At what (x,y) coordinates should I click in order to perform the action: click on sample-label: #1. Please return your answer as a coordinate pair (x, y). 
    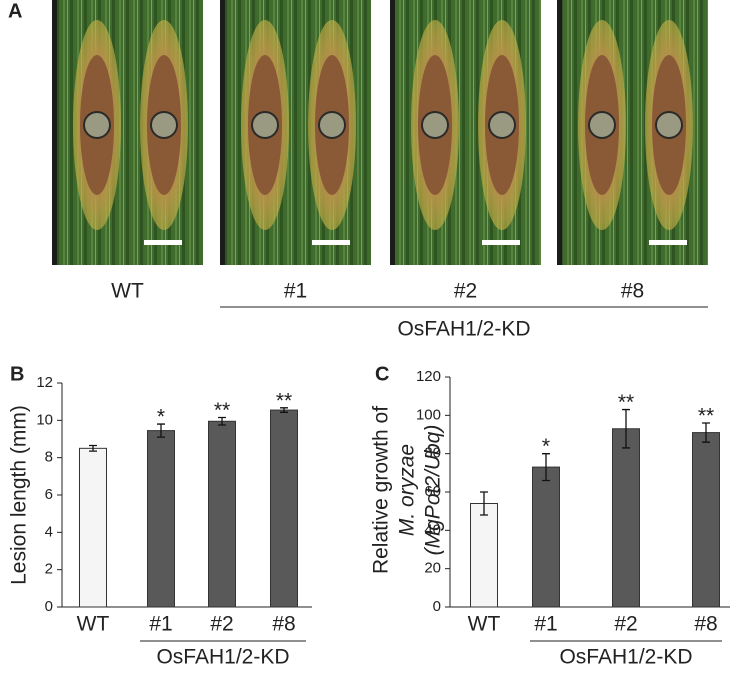
    Looking at the image, I should click on (295, 291).